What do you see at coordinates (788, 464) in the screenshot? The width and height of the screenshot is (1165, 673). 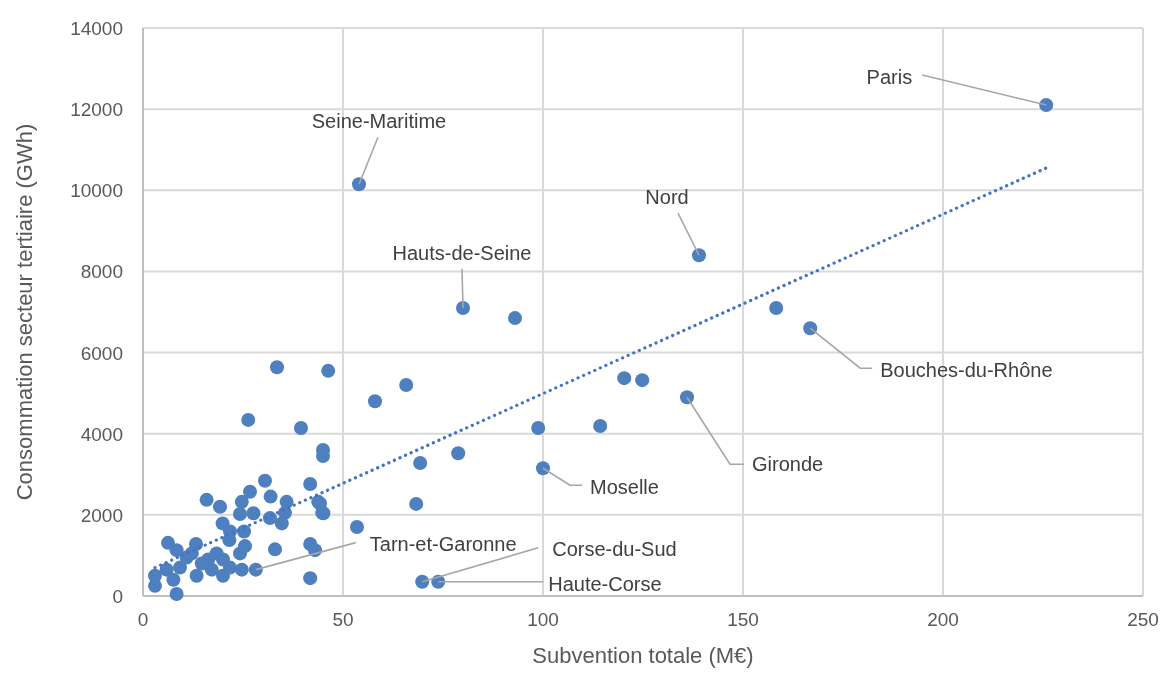 I see `annotation: Gironde` at bounding box center [788, 464].